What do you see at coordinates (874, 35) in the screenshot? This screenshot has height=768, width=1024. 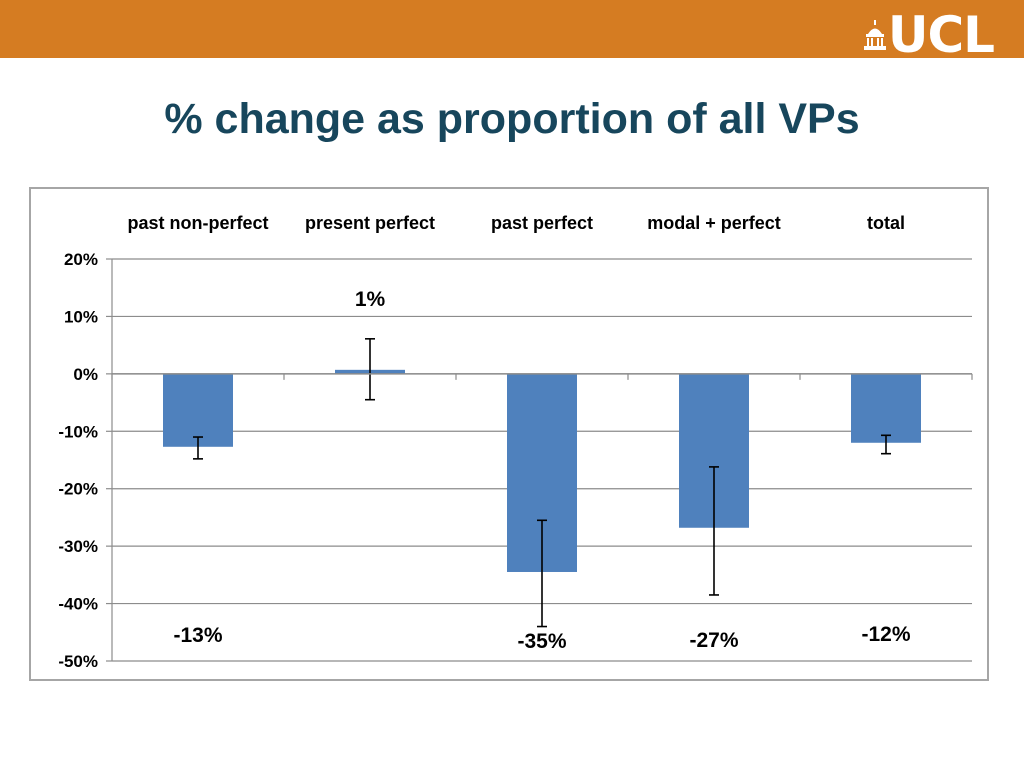 I see `portico-dome-icon` at bounding box center [874, 35].